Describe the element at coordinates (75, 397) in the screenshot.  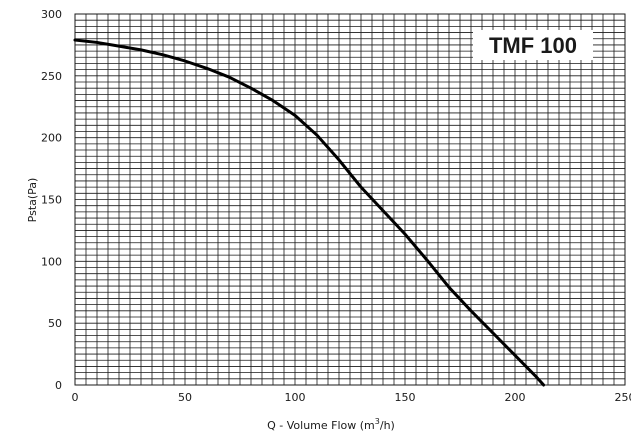
I see `x-tick-label: 0` at that location.